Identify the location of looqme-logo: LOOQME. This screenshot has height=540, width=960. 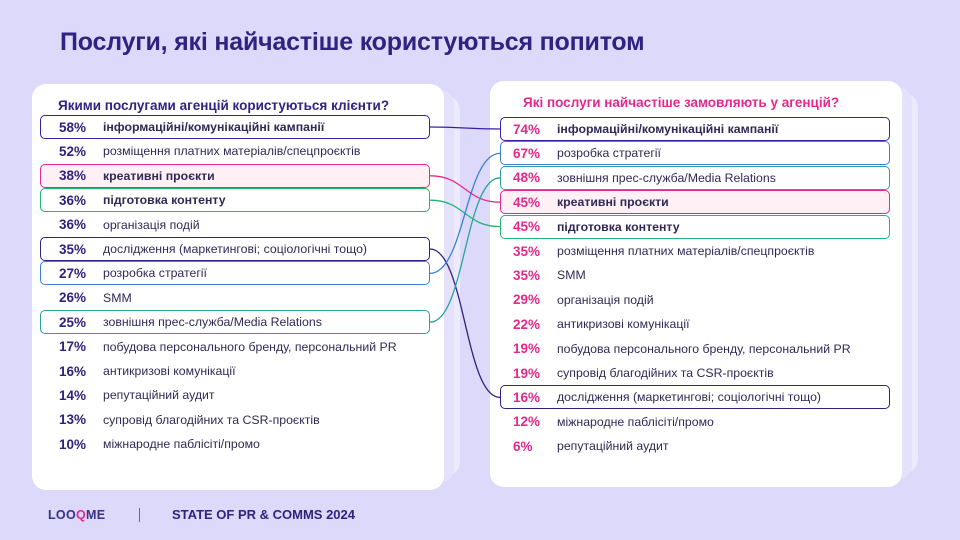
(77, 515).